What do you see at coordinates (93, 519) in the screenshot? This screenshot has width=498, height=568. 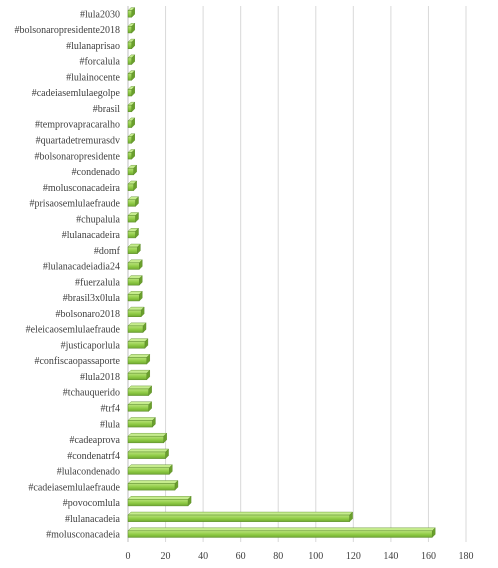 I see `category-label: #lulanacadeia` at bounding box center [93, 519].